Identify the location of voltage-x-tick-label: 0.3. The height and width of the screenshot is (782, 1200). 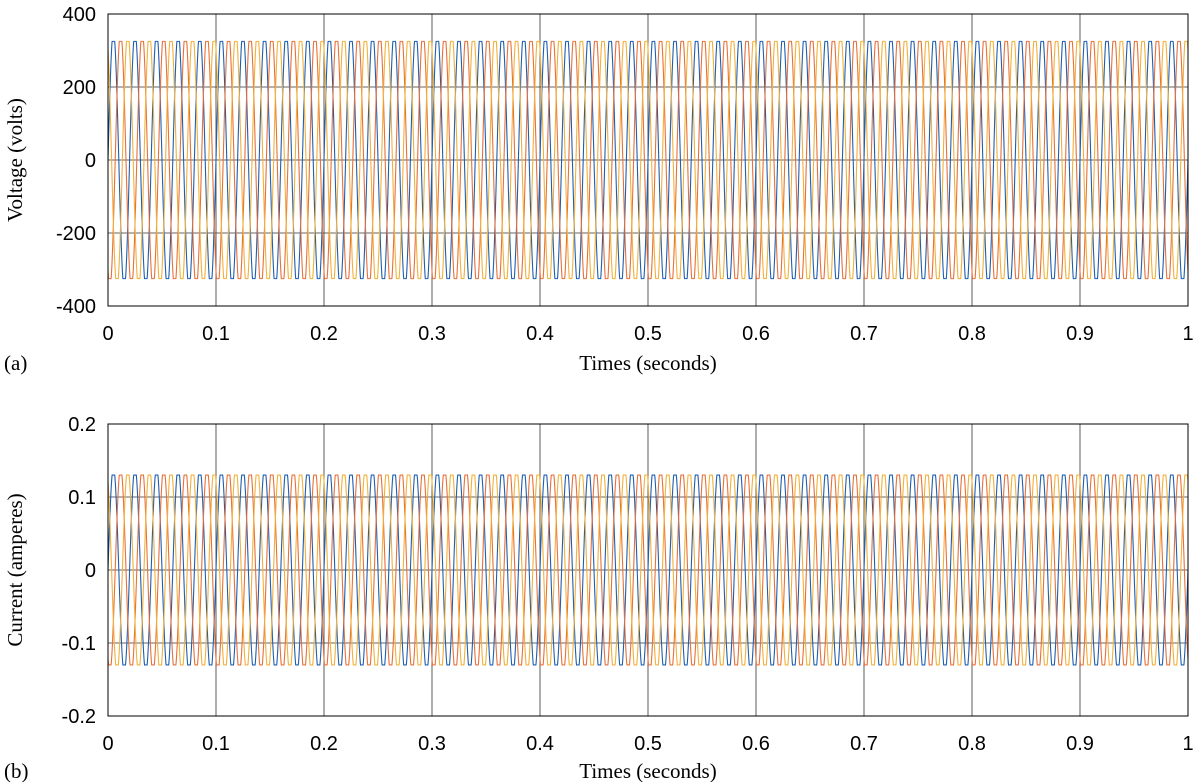
(432, 334).